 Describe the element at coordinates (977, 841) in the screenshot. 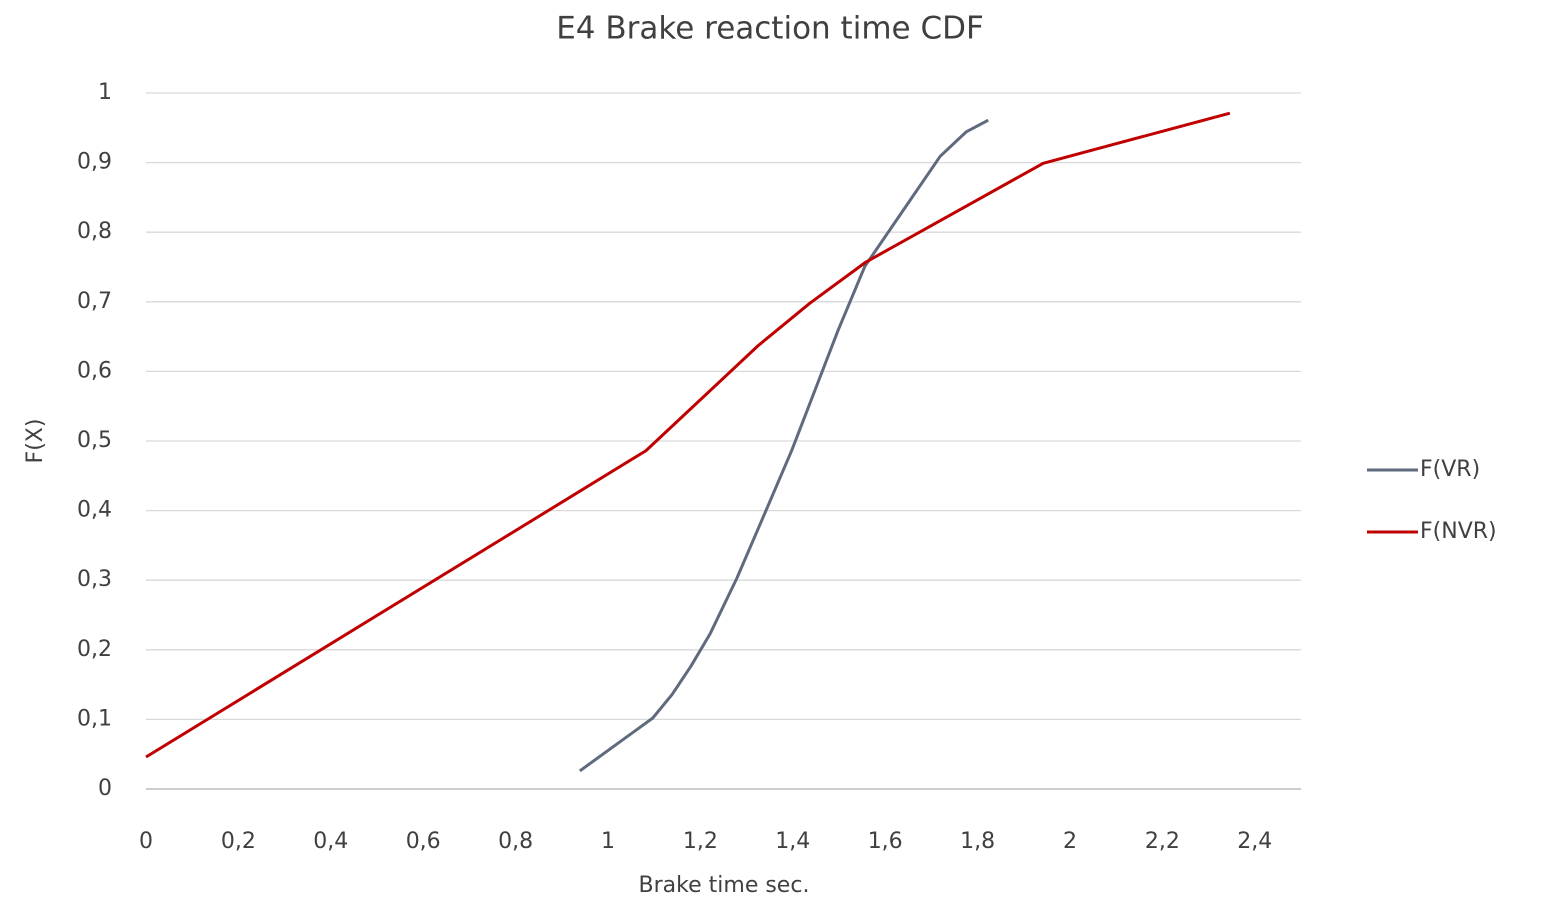

I see `x-tick-label: 1,8` at that location.